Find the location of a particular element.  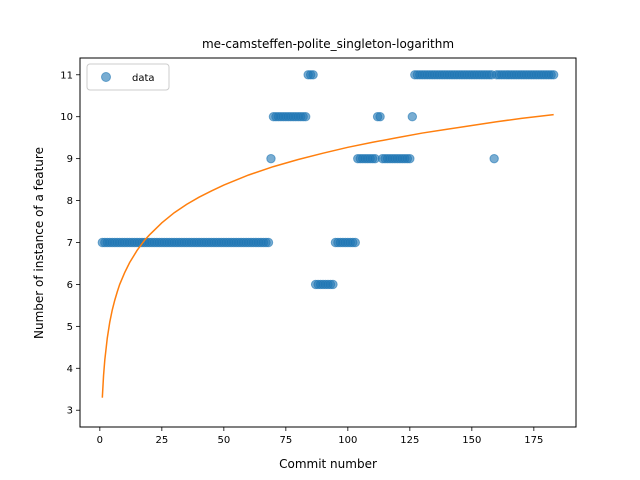

legend: data is located at coordinates (128, 77).